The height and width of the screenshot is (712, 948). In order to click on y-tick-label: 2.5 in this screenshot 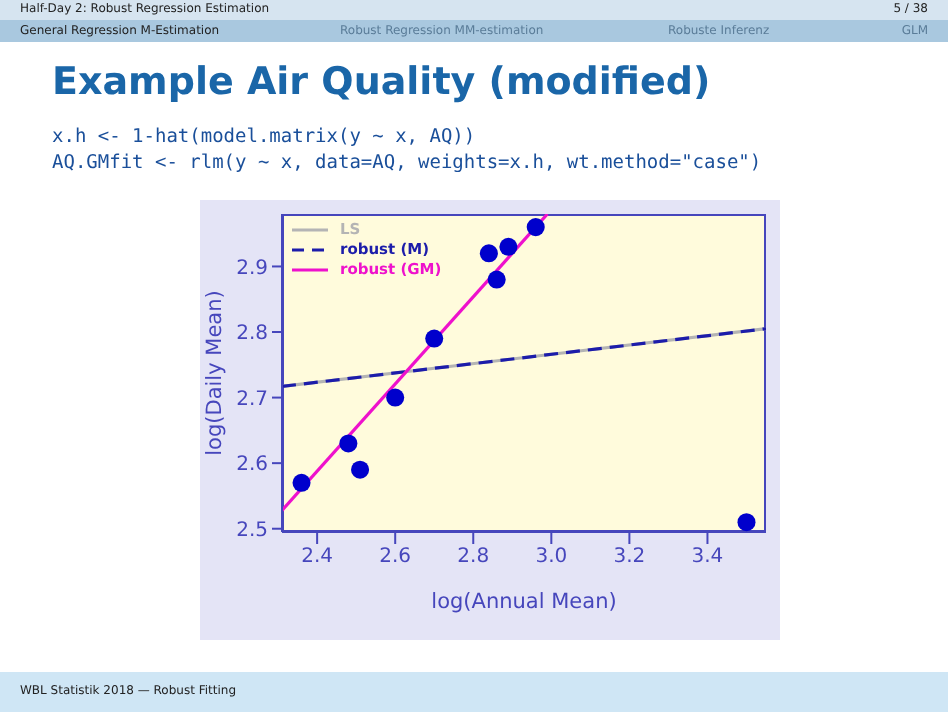, I will do `click(252, 530)`.